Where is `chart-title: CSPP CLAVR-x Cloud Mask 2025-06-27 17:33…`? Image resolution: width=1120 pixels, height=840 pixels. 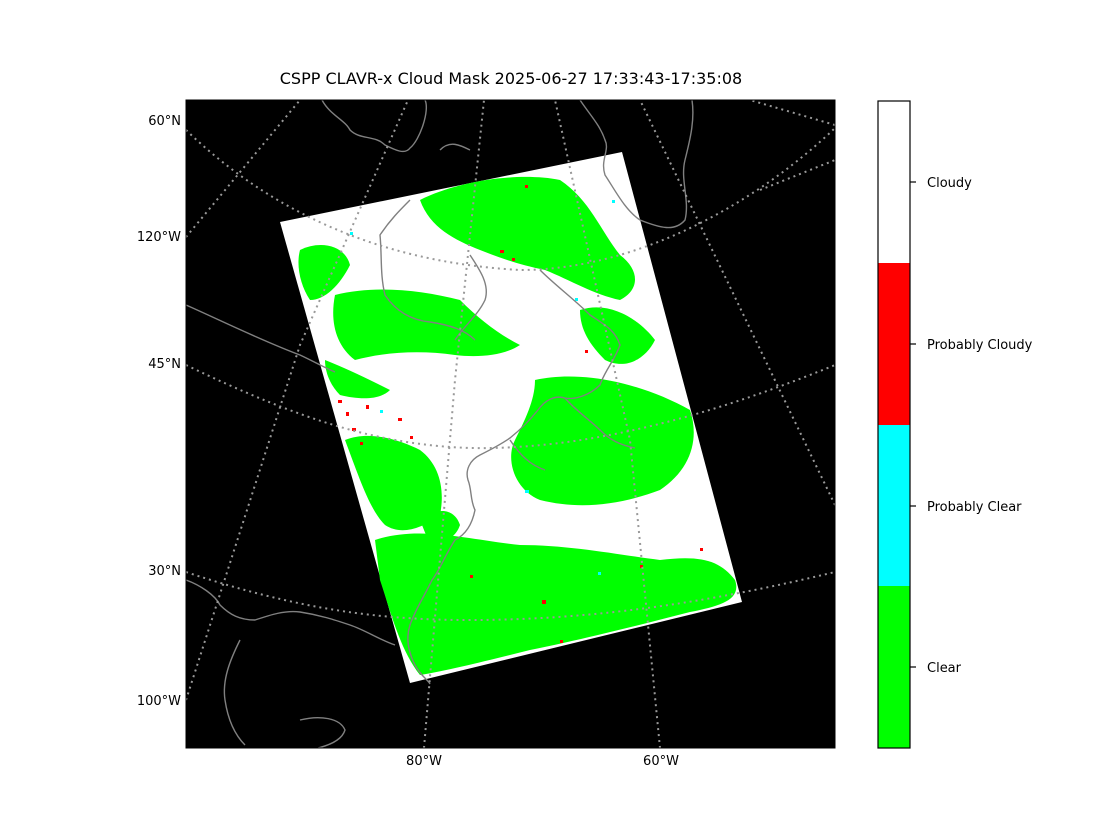
chart-title: CSPP CLAVR-x Cloud Mask 2025-06-27 17:33… is located at coordinates (511, 78).